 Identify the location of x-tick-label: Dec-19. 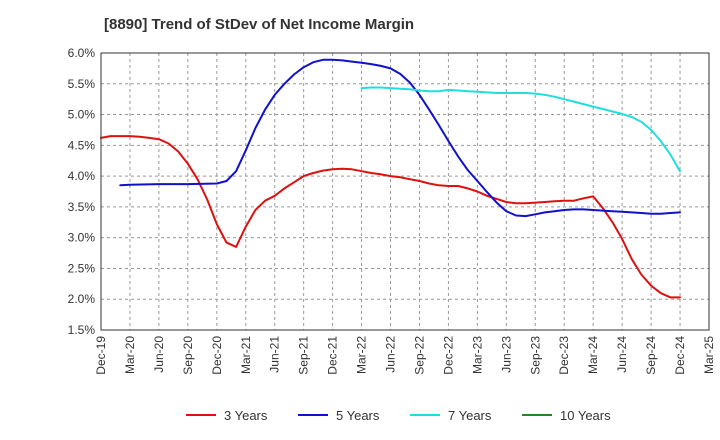
(101, 355).